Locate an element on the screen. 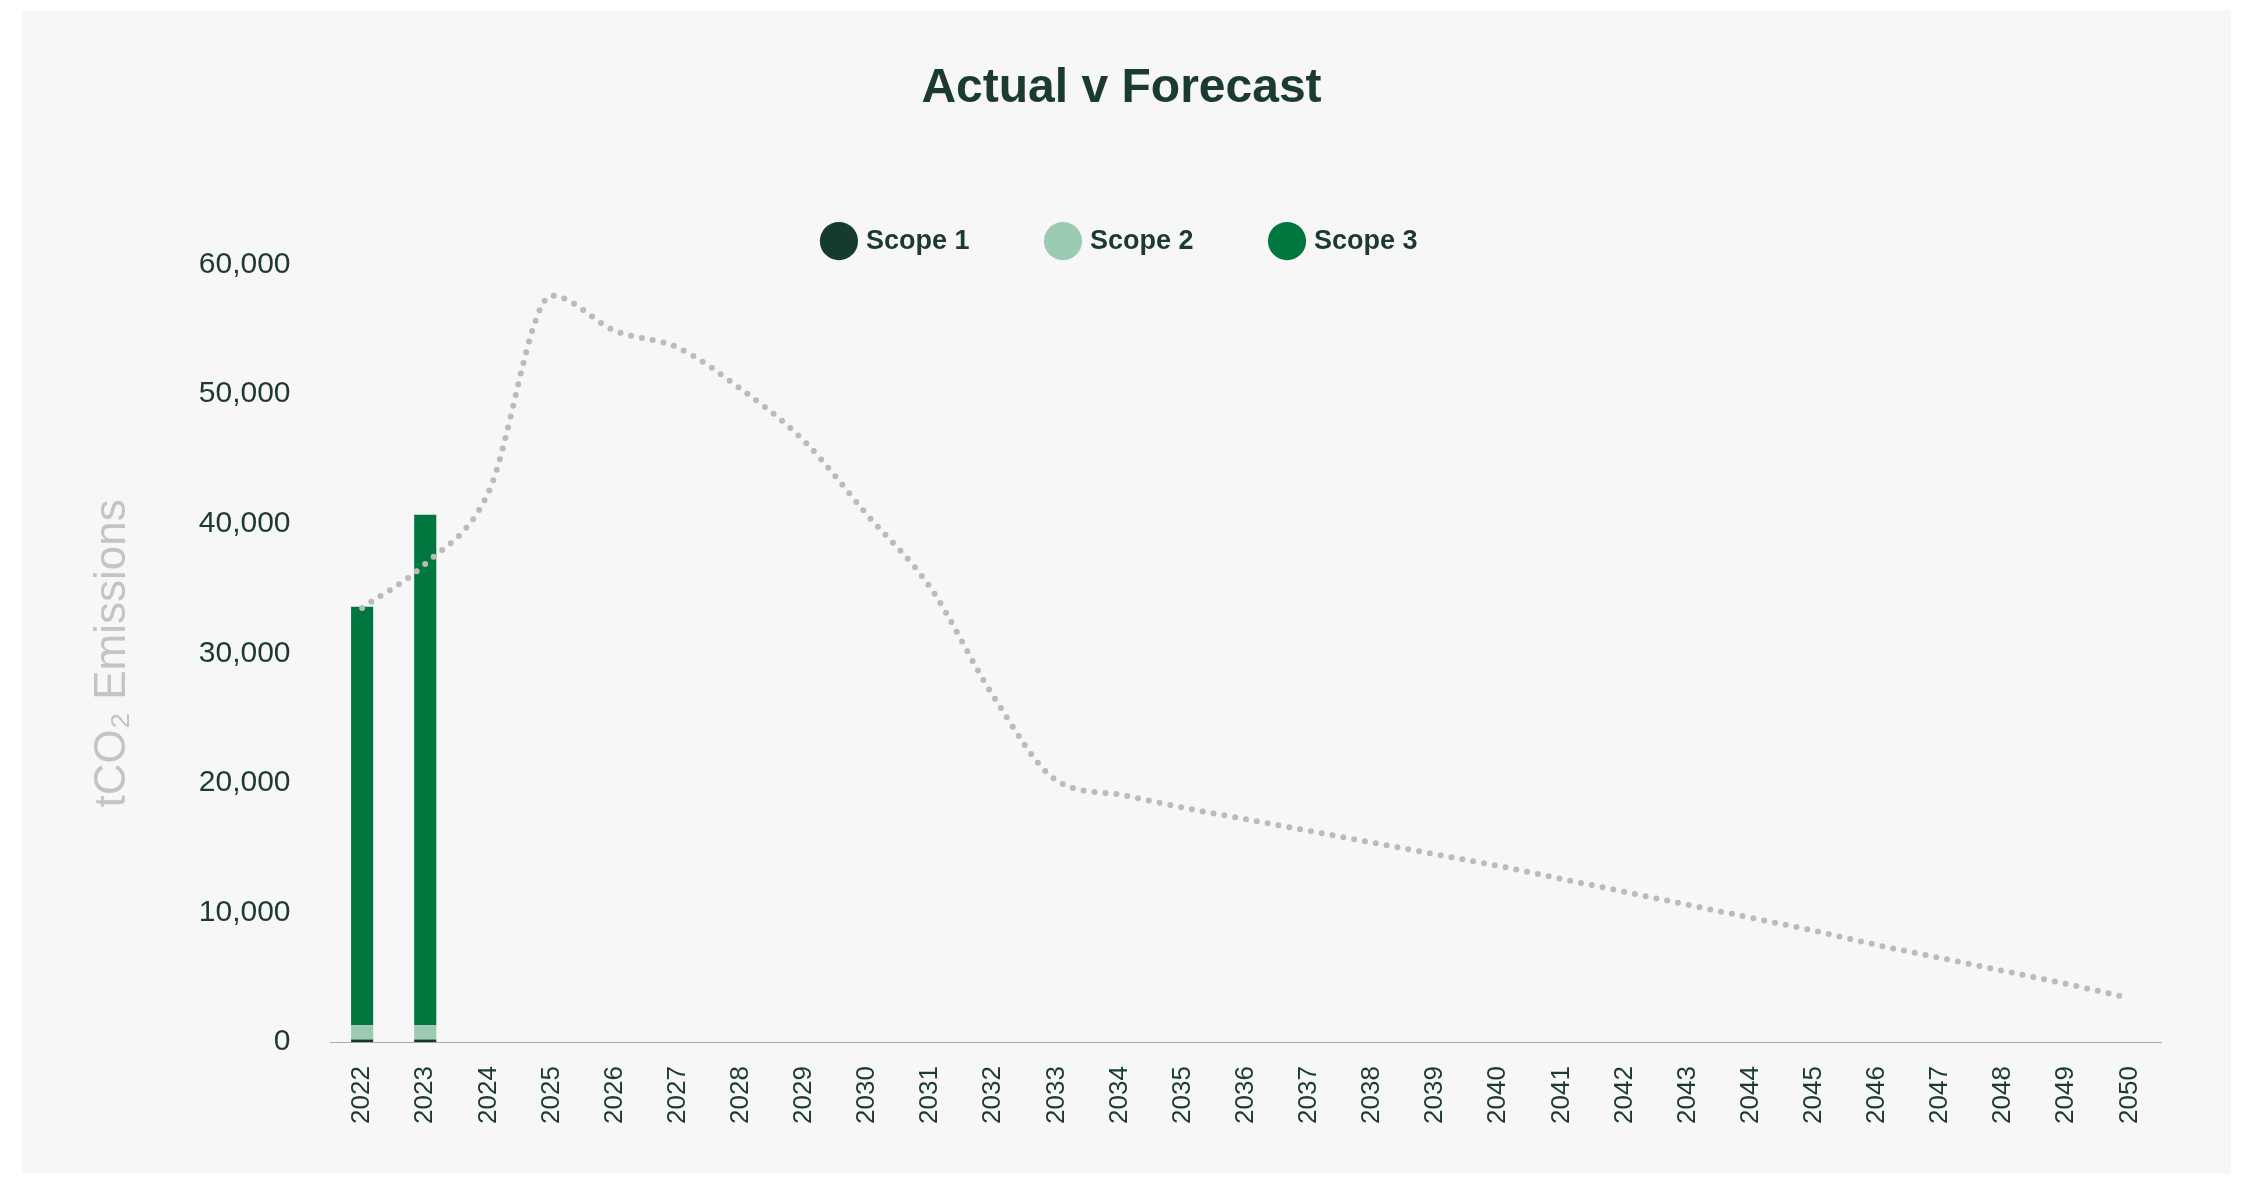  chart-title: Actual v Forecast is located at coordinates (1121, 86).